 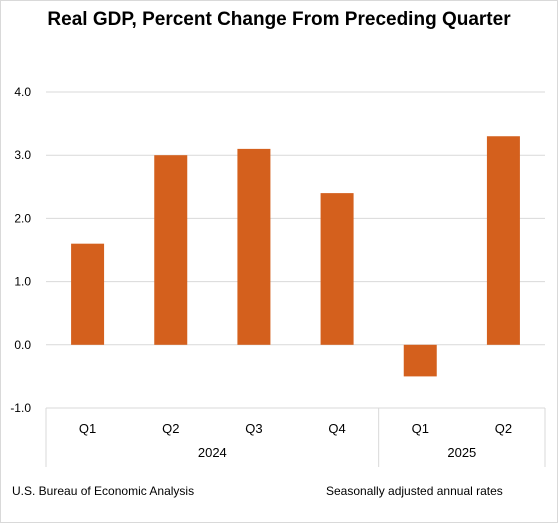 I want to click on source-note: U.S. Bureau of Economic Analysis, so click(x=103, y=491).